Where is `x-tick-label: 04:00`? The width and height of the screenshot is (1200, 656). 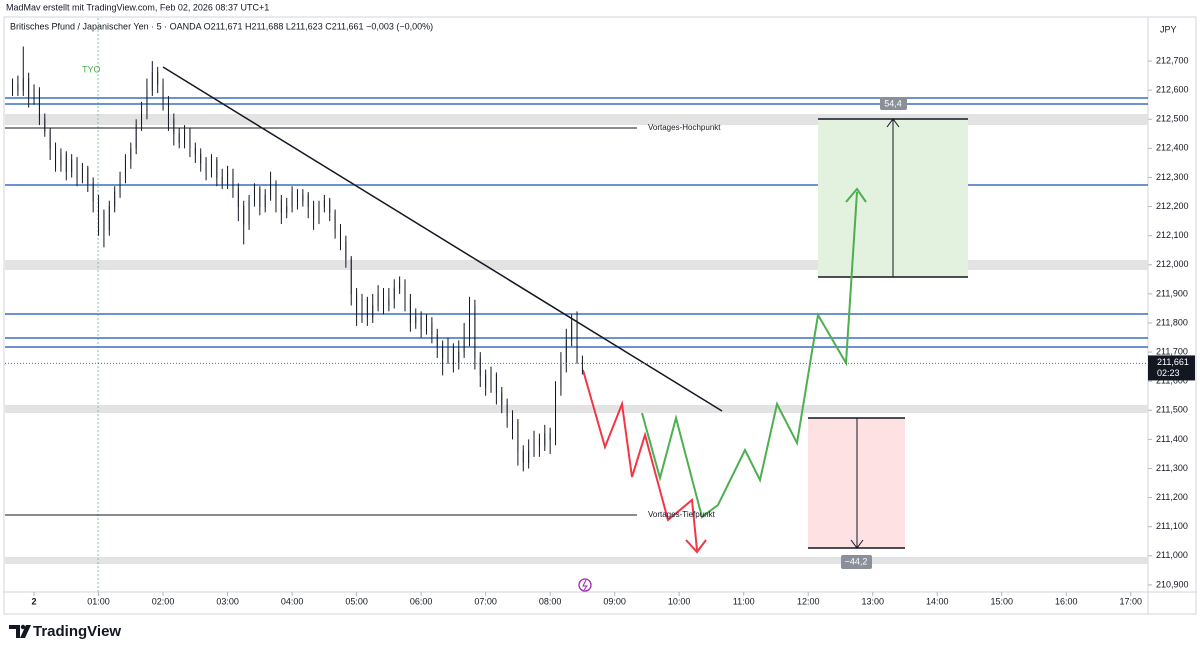
x-tick-label: 04:00 is located at coordinates (292, 601).